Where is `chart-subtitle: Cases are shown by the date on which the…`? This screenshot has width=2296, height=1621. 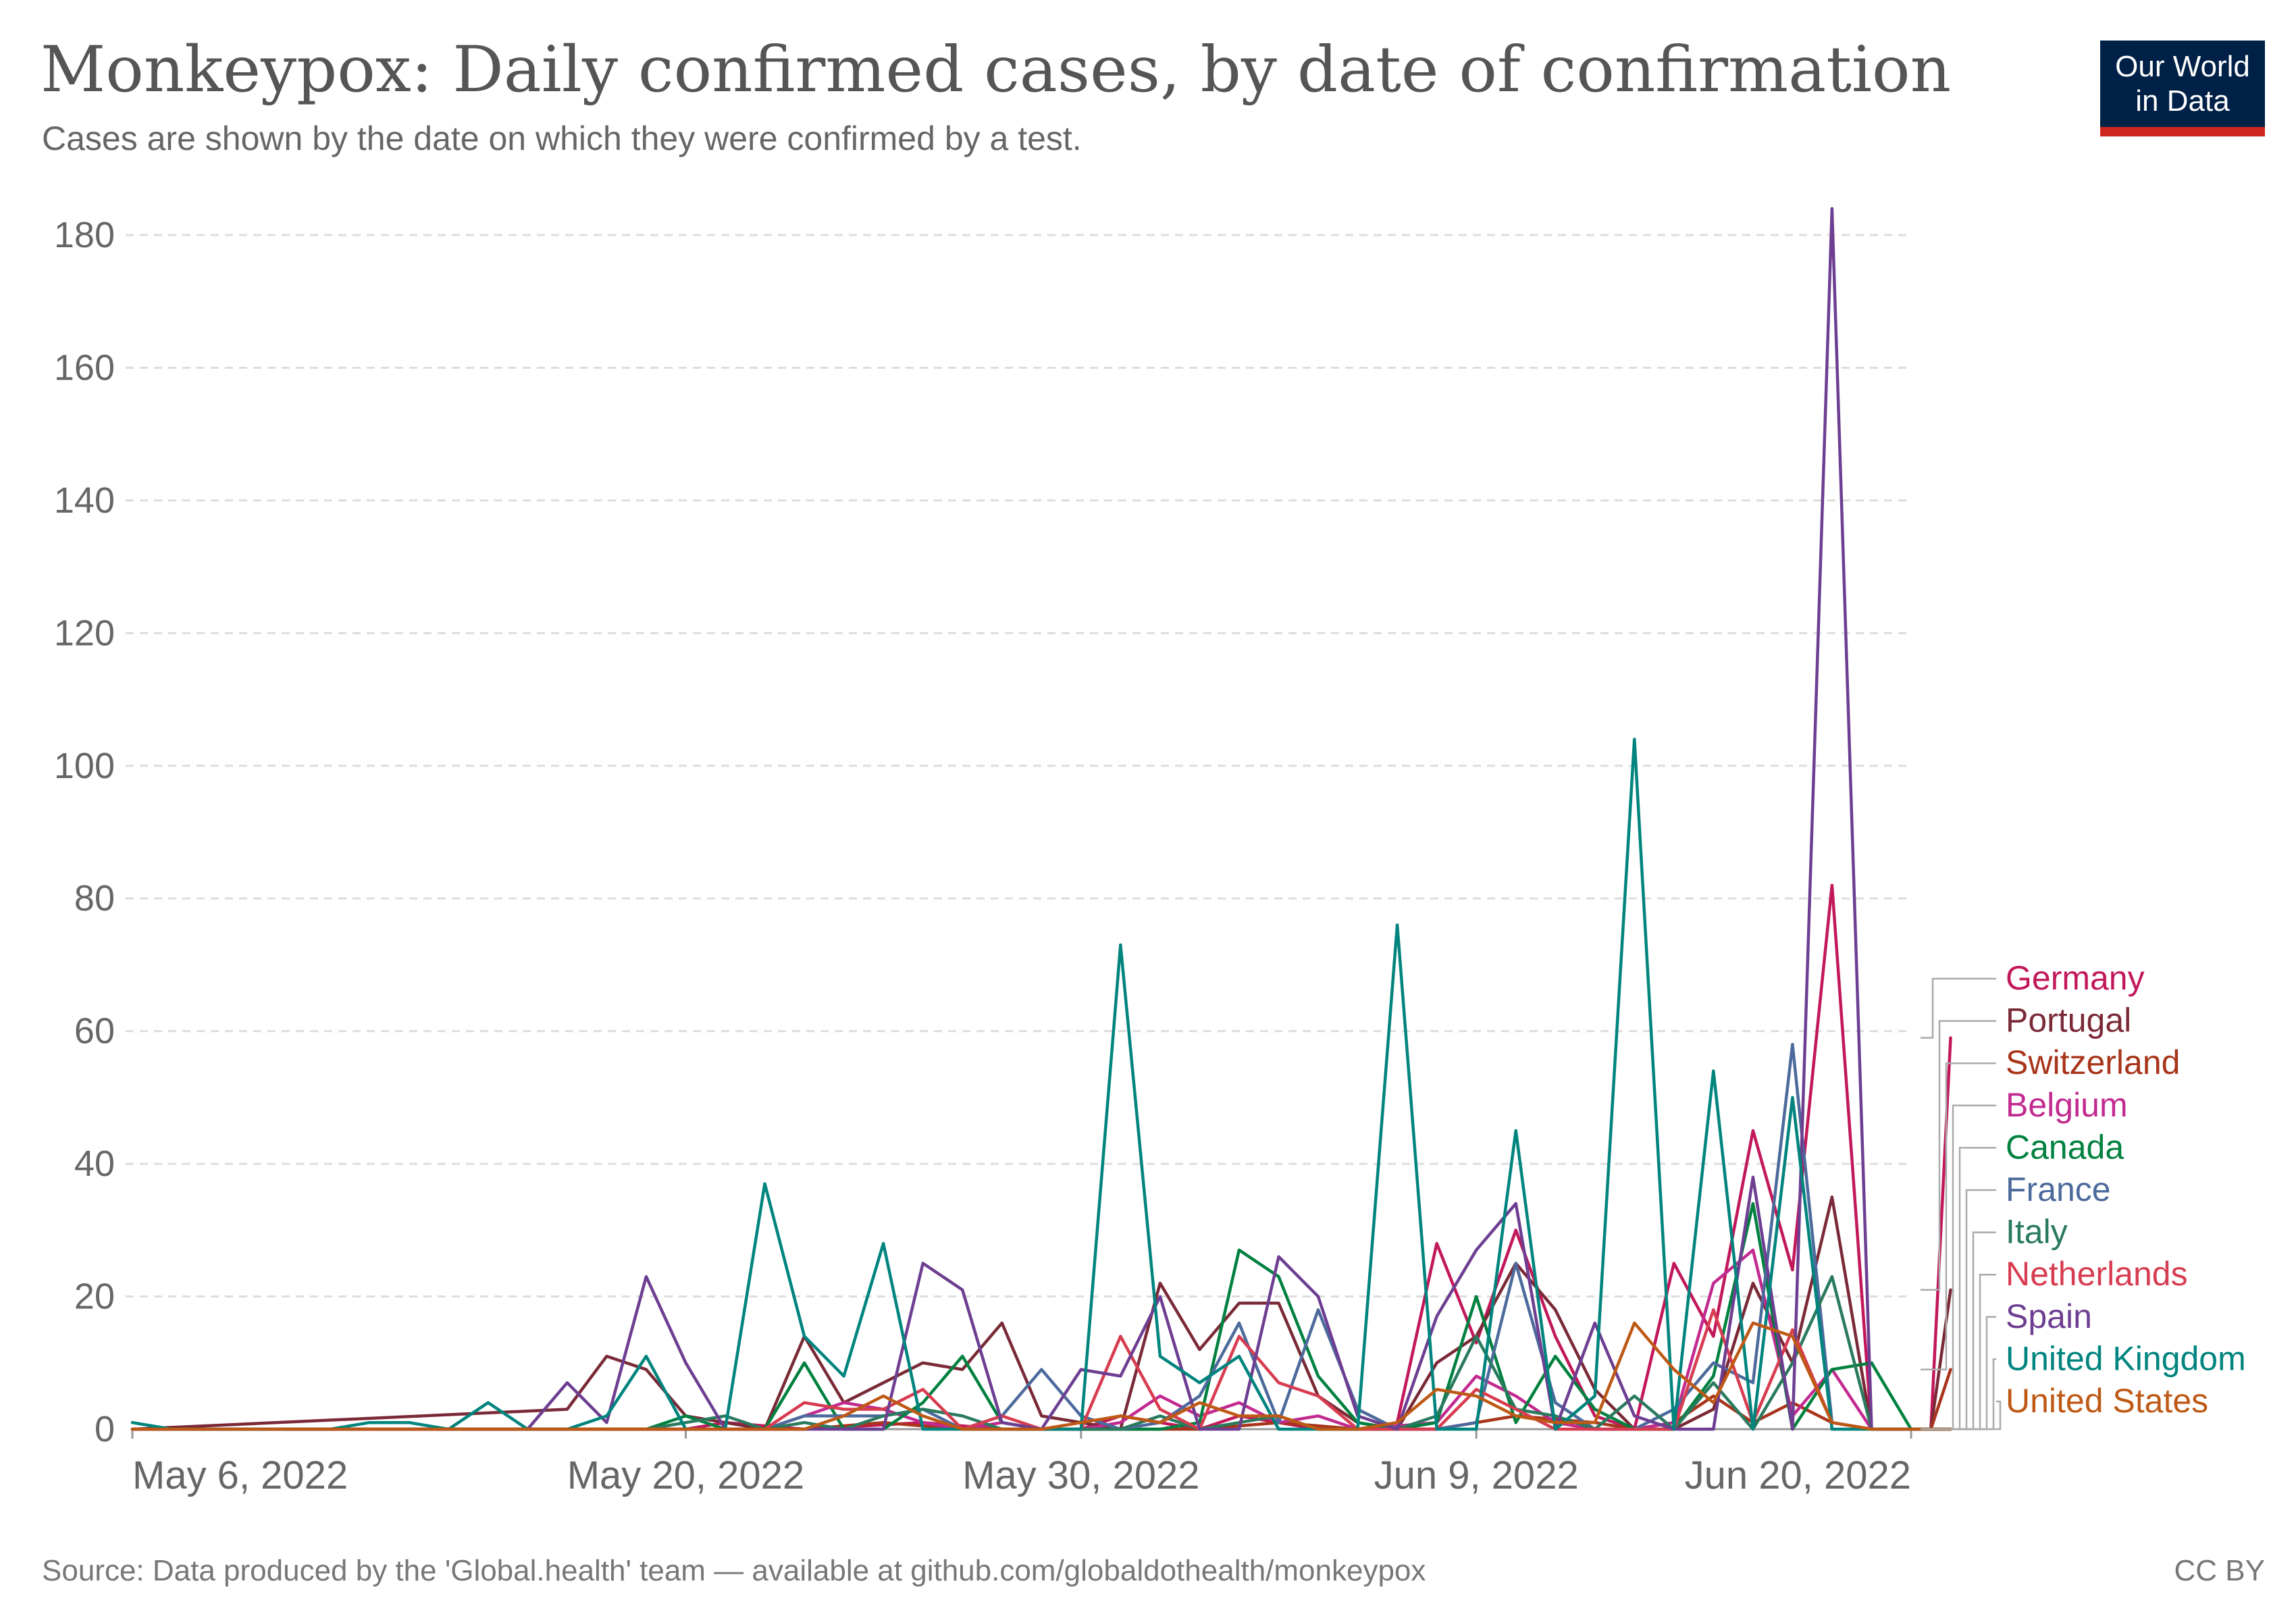 chart-subtitle: Cases are shown by the date on which the… is located at coordinates (562, 138).